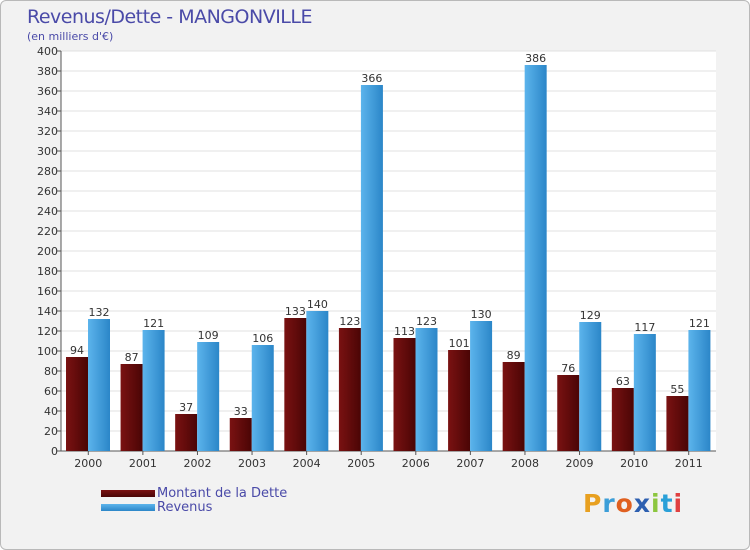  Describe the element at coordinates (47, 251) in the screenshot. I see `y-tick-label: 200` at that location.